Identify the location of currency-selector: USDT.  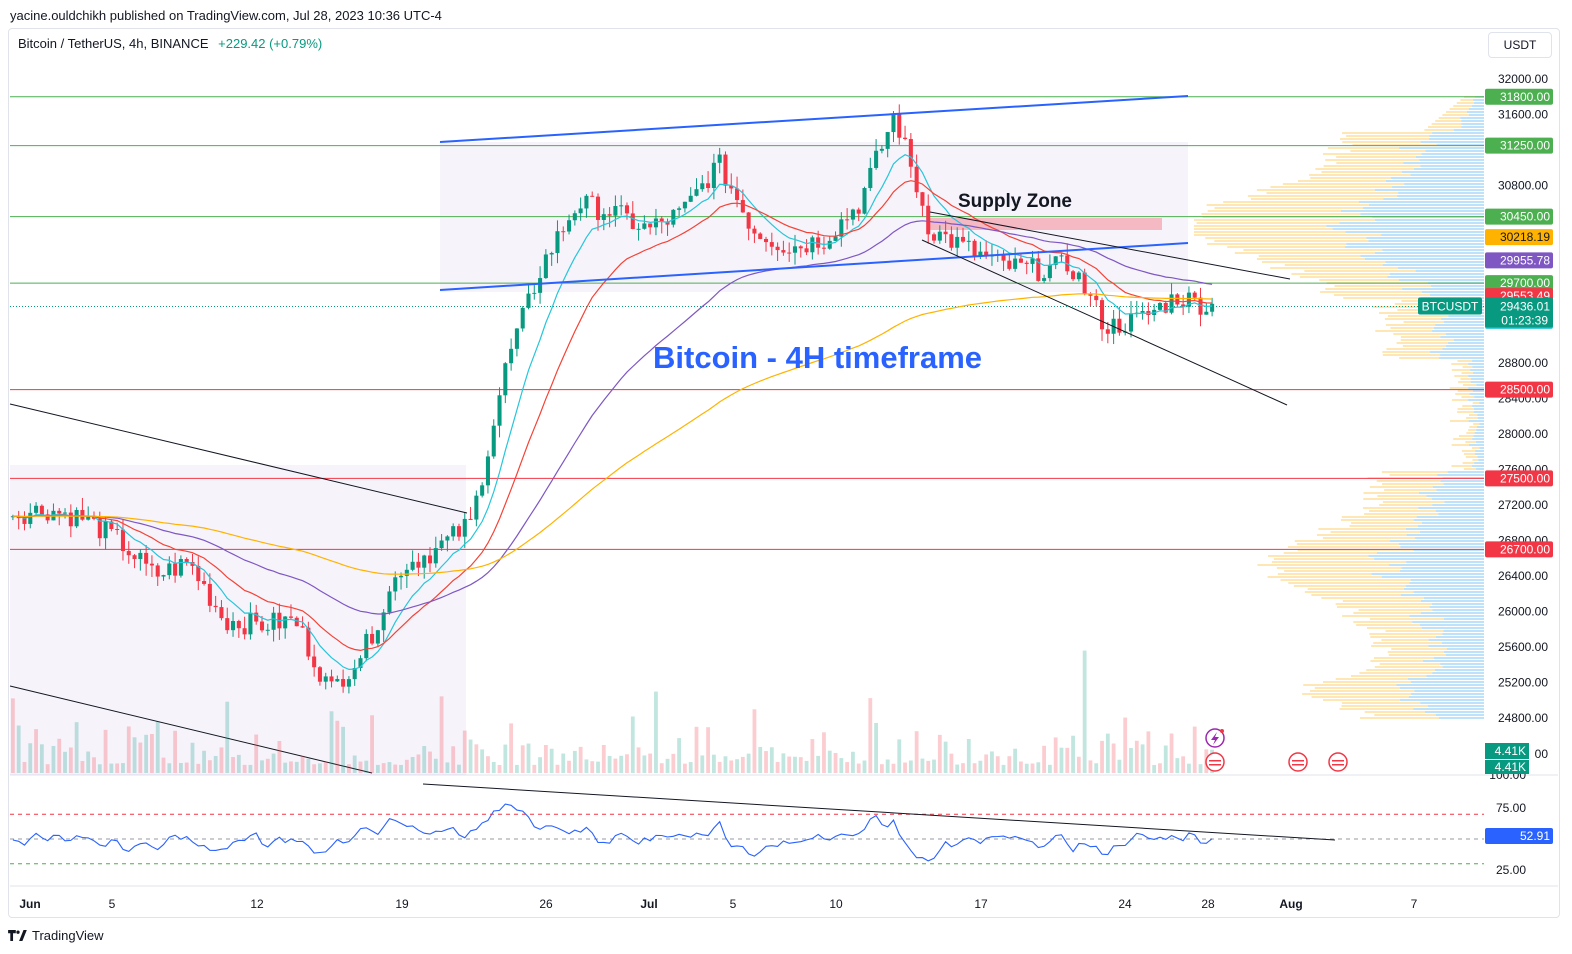
(1520, 45).